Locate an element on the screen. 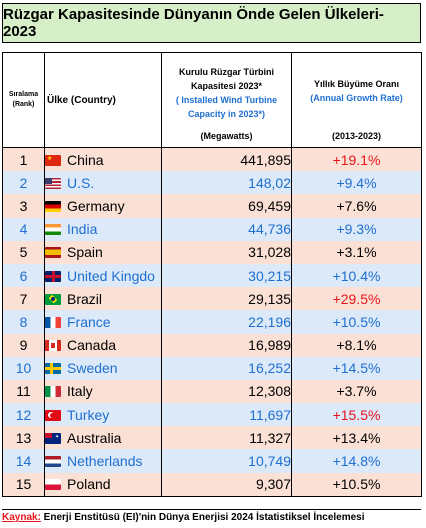 This screenshot has height=528, width=426. country-cell: U.S. is located at coordinates (103, 183).